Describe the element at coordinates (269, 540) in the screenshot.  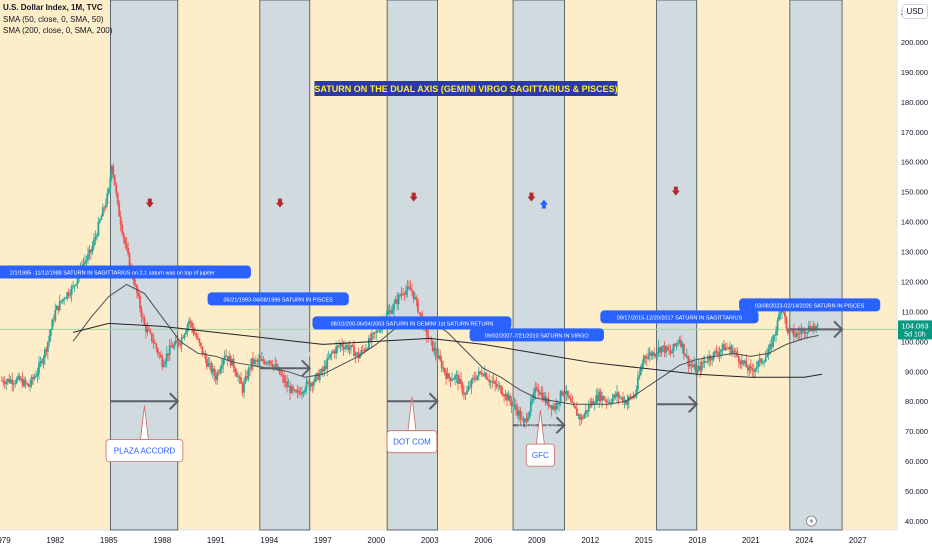
I see `time-tick-label: 1994` at that location.